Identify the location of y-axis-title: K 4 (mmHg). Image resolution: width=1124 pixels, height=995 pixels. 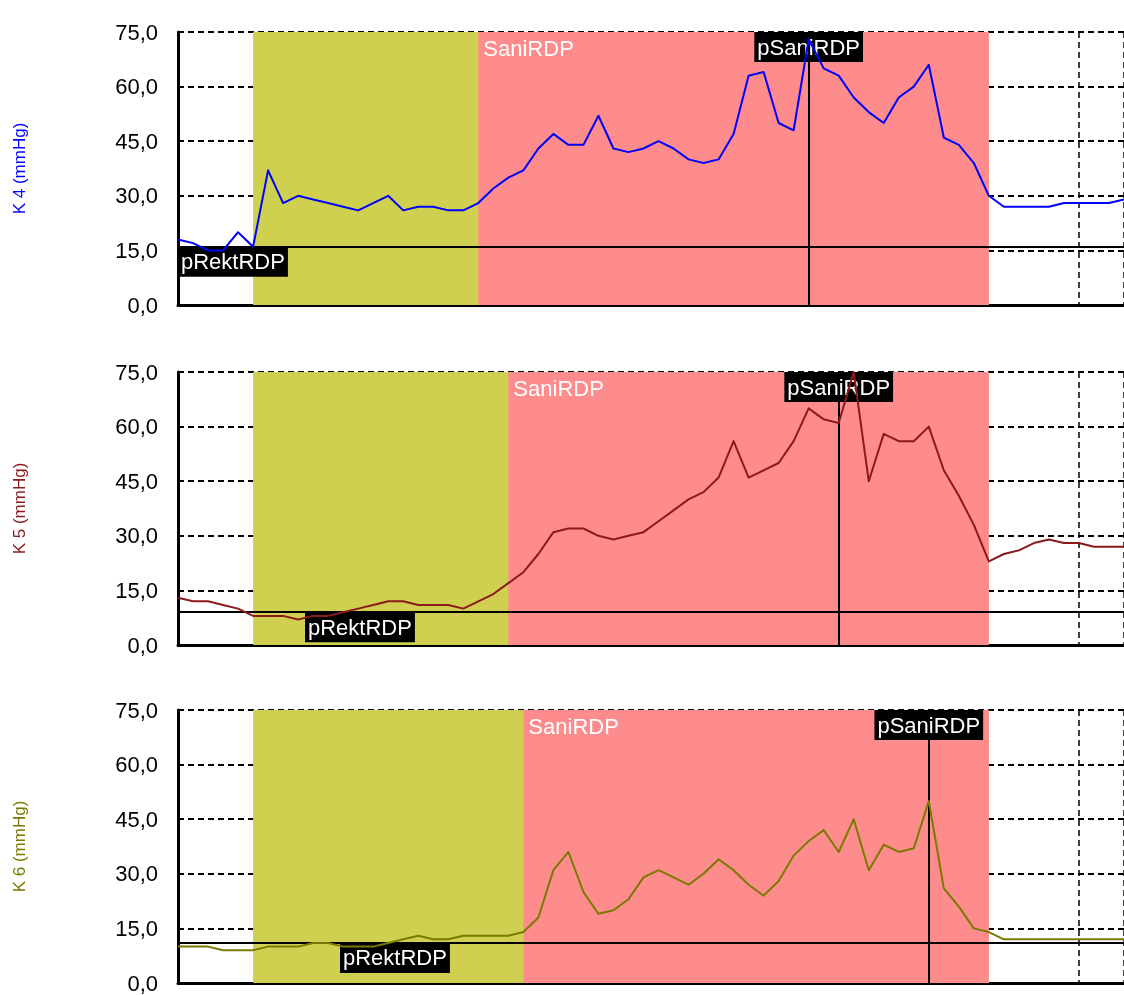
(19, 168).